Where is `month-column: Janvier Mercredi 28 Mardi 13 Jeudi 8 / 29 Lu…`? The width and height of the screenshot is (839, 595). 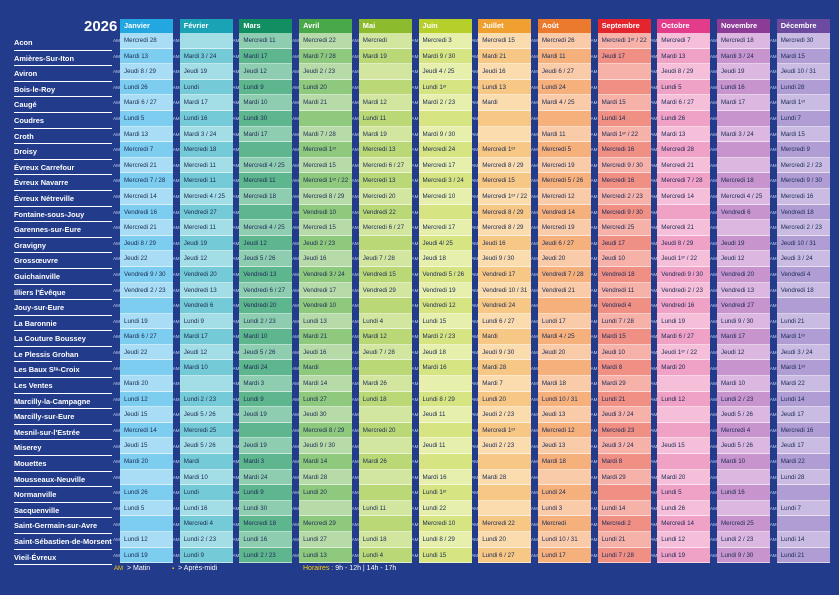 month-column: Janvier Mercredi 28 Mardi 13 Jeudi 8 / 29 Lu… is located at coordinates (143, 291).